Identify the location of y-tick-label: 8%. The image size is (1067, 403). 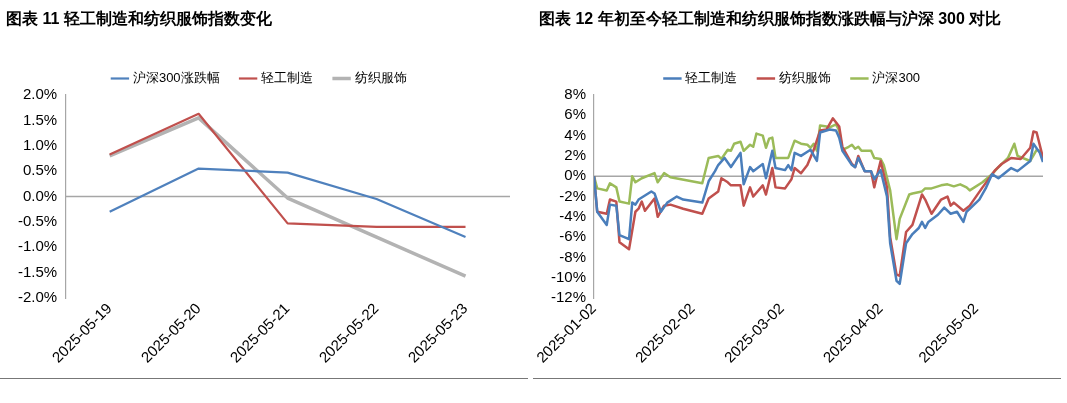
(575, 94).